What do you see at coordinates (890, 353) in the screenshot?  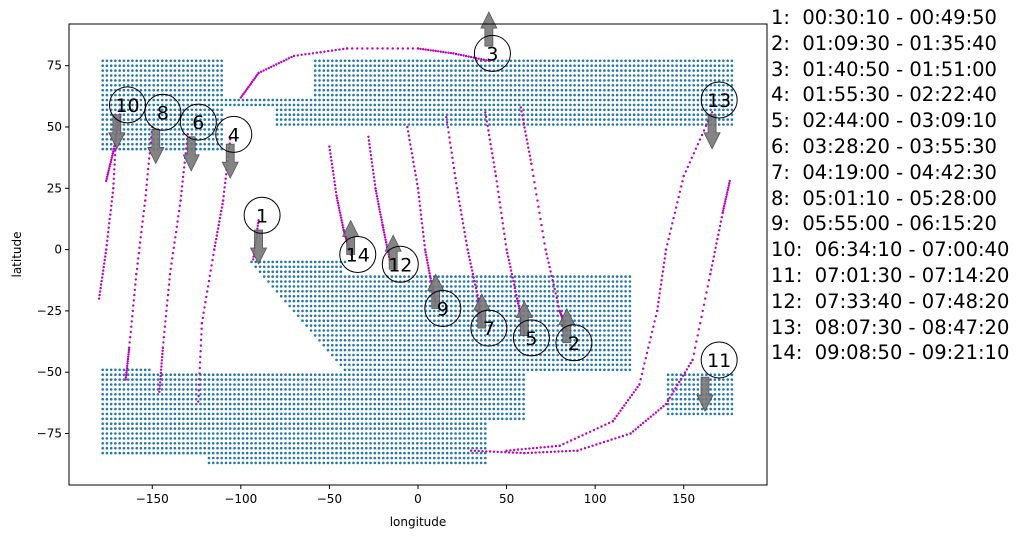 I see `legend-entry: 14: 09:08:50 - 09:21:10` at bounding box center [890, 353].